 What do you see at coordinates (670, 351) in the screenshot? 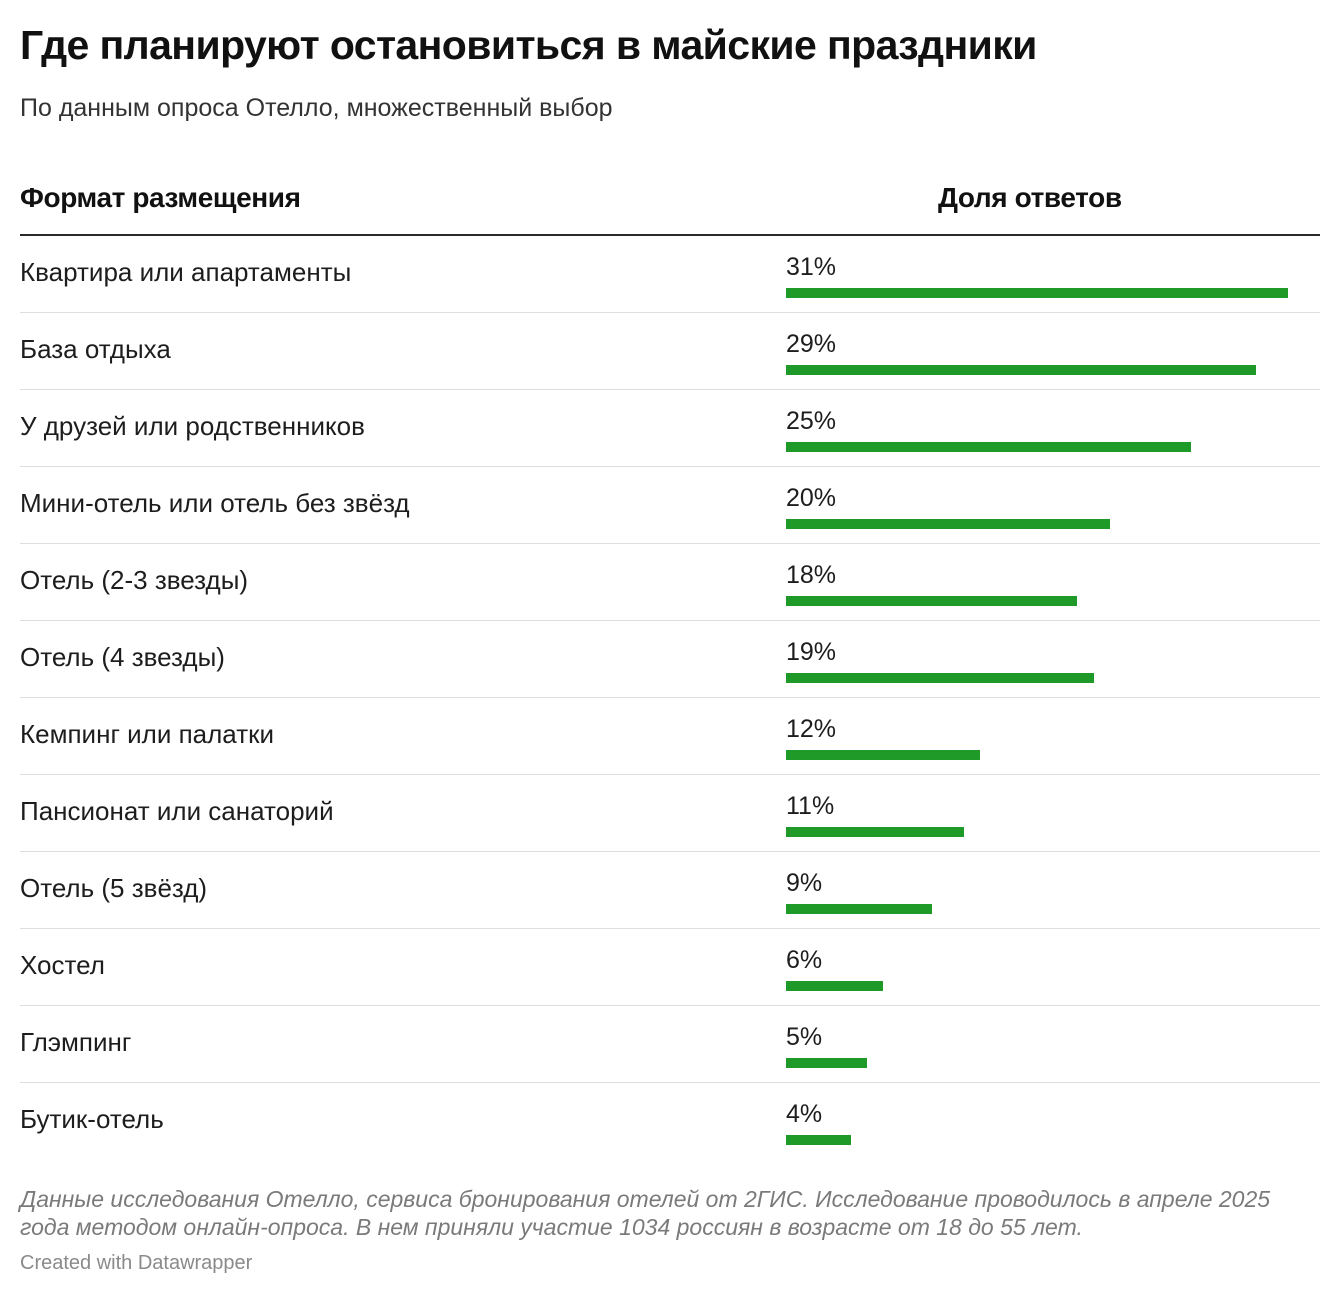
I see `table-row: База отдыха 29%` at bounding box center [670, 351].